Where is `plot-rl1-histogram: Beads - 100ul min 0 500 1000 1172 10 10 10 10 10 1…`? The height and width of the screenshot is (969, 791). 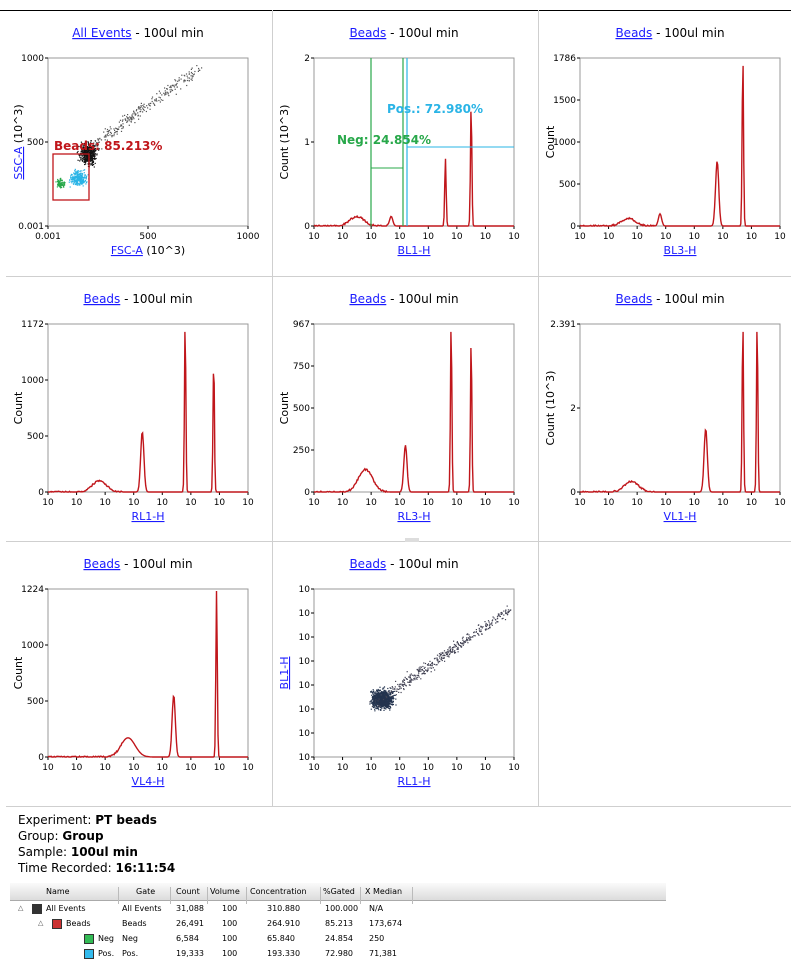
plot-rl1-histogram: Beads - 100ul min 0 500 1000 1172 10 10 10 10 10 1… is located at coordinates (138, 409).